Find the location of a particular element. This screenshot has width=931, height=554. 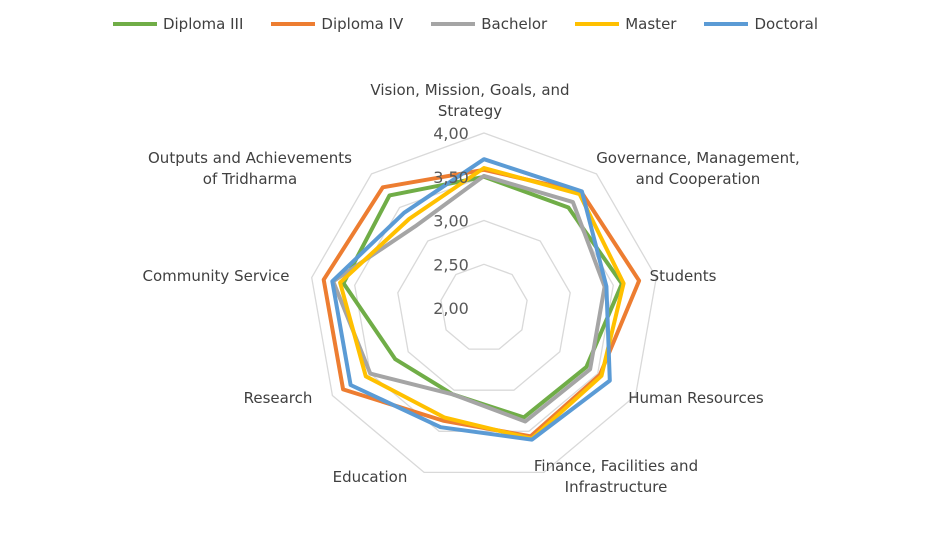

axis-label: Students is located at coordinates (683, 276).